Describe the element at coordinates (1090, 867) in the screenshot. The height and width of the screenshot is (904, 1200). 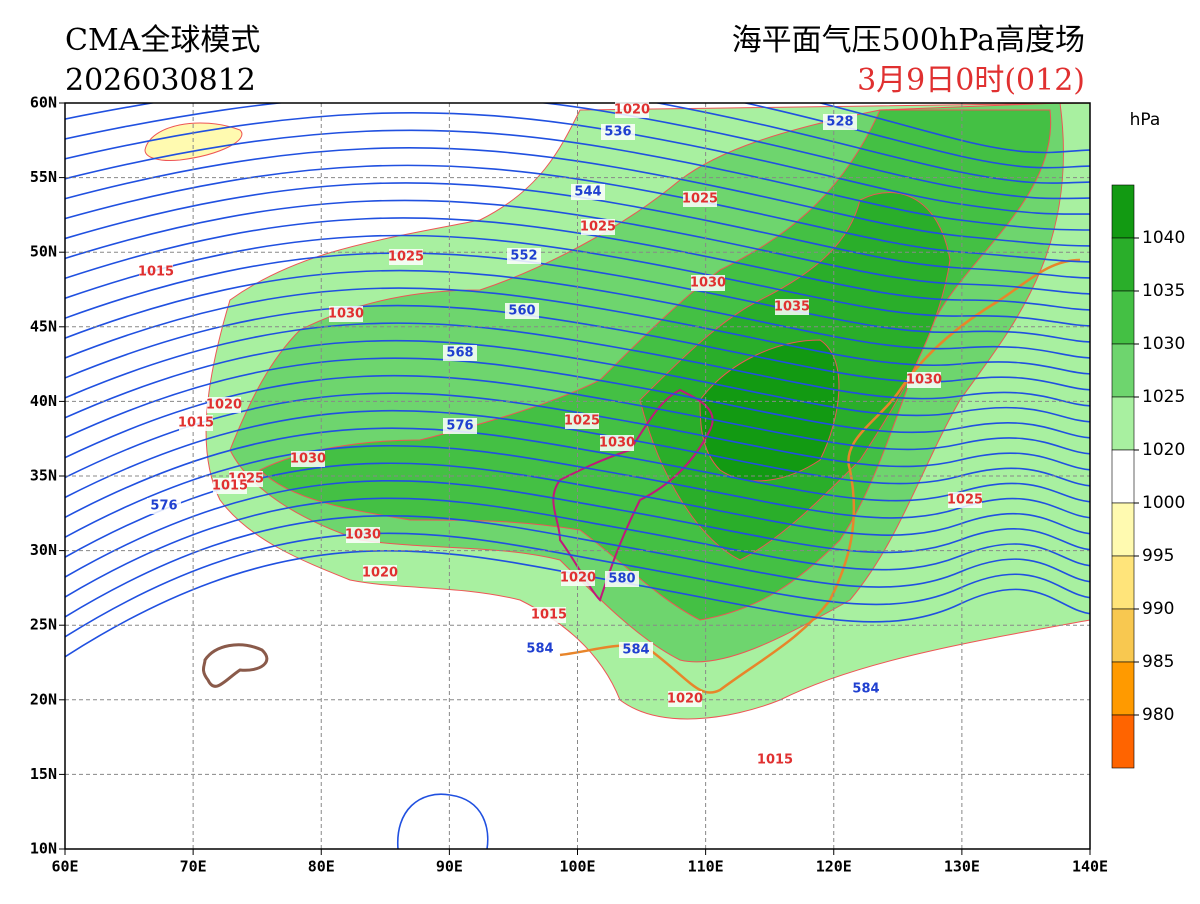
I see `lon-tick-label: 140E` at that location.